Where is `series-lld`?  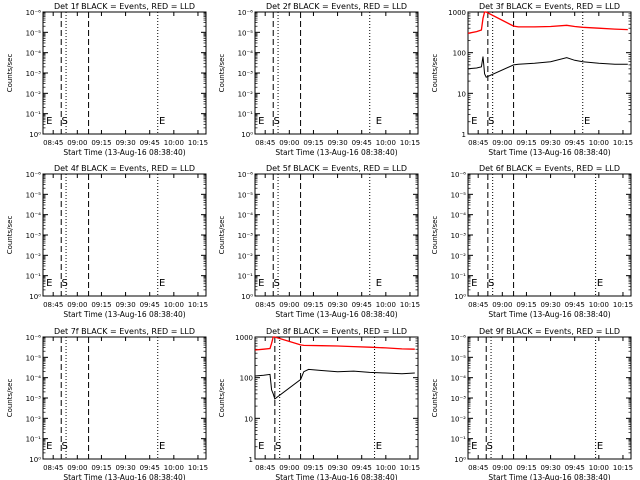 series-lld is located at coordinates (547, 22).